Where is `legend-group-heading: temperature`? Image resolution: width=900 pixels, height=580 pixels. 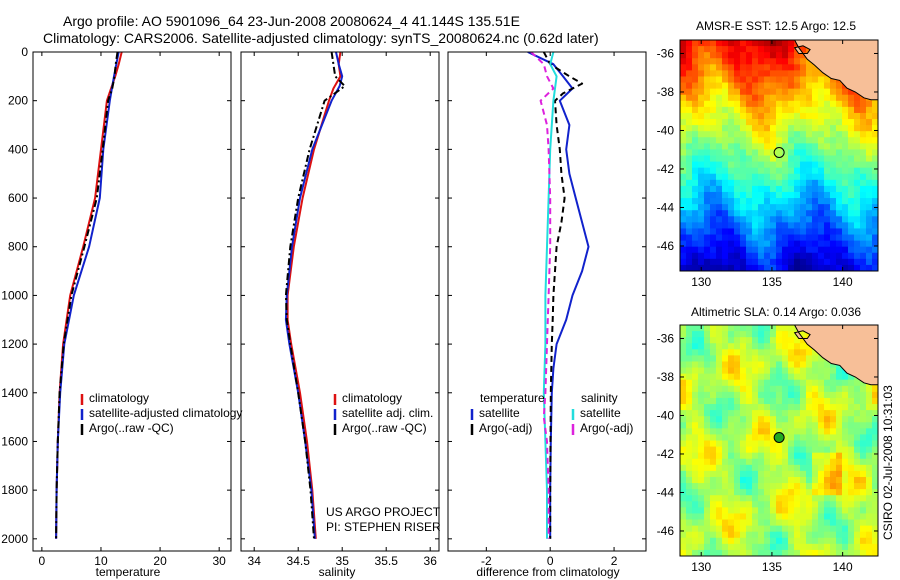
legend-group-heading: temperature is located at coordinates (512, 398).